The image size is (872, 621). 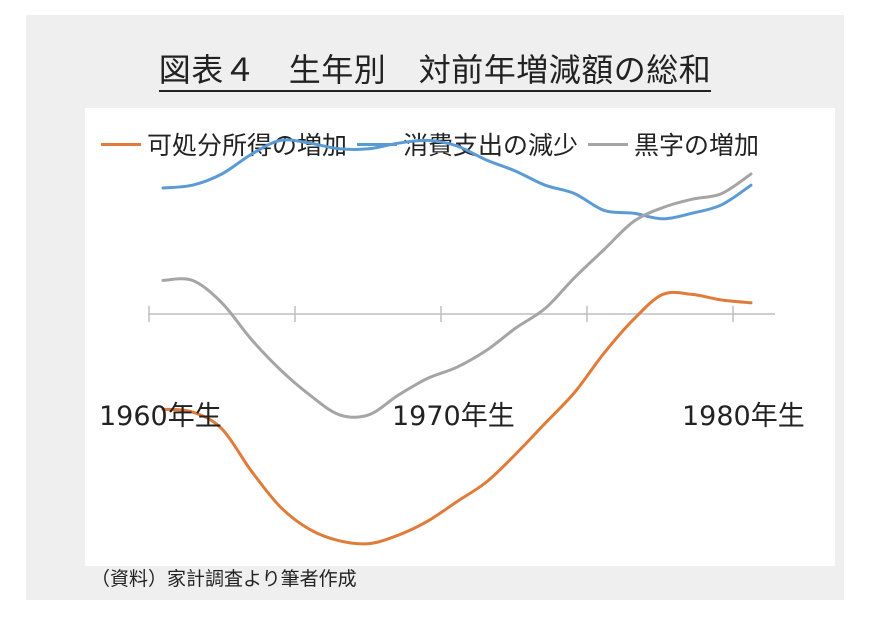 I want to click on source-note: （資料）家計調査より筆者作成, so click(x=224, y=579).